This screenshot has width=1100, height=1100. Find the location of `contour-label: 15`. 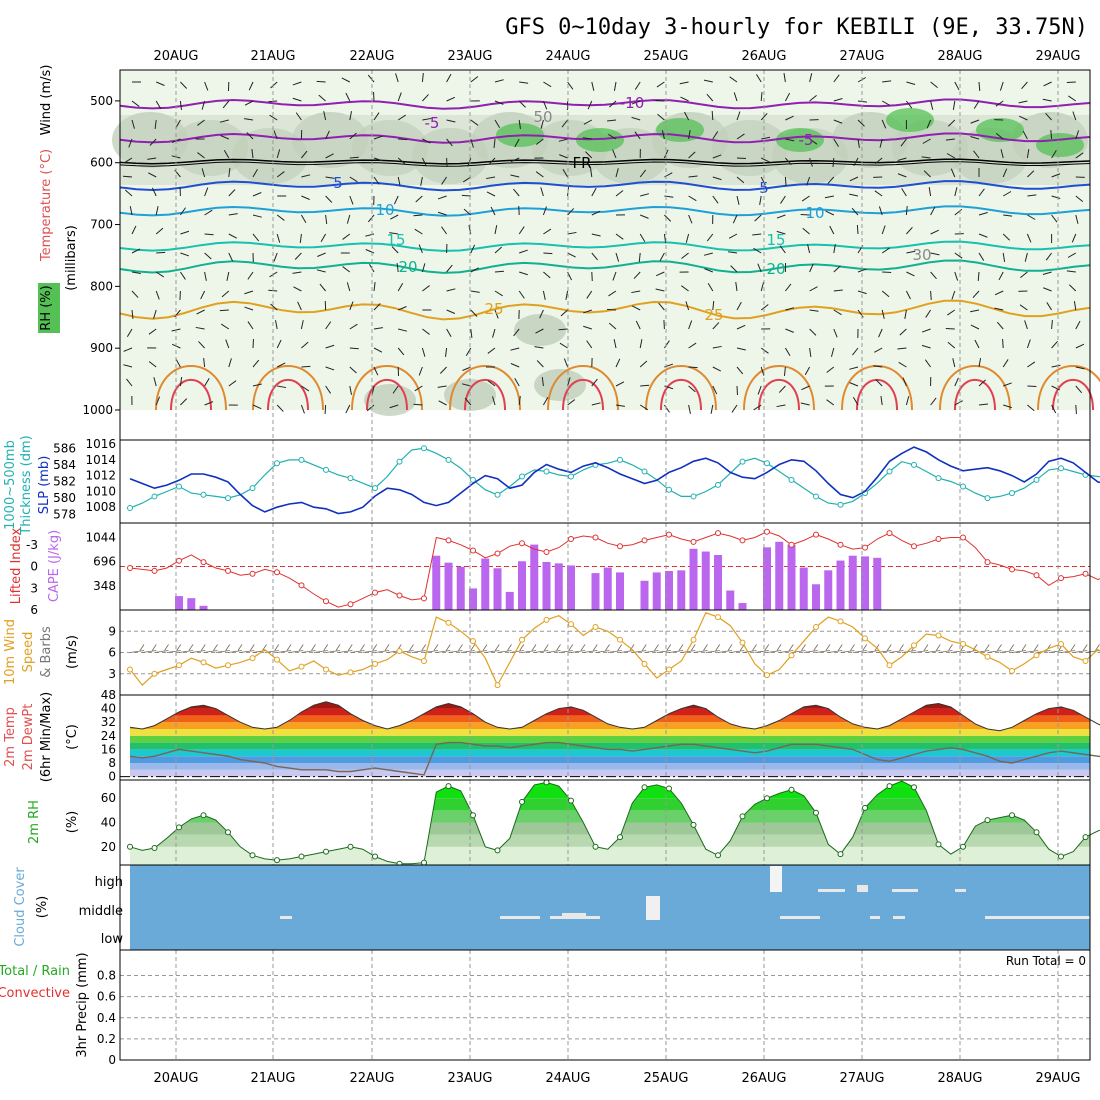

contour-label: 15 is located at coordinates (775, 240).